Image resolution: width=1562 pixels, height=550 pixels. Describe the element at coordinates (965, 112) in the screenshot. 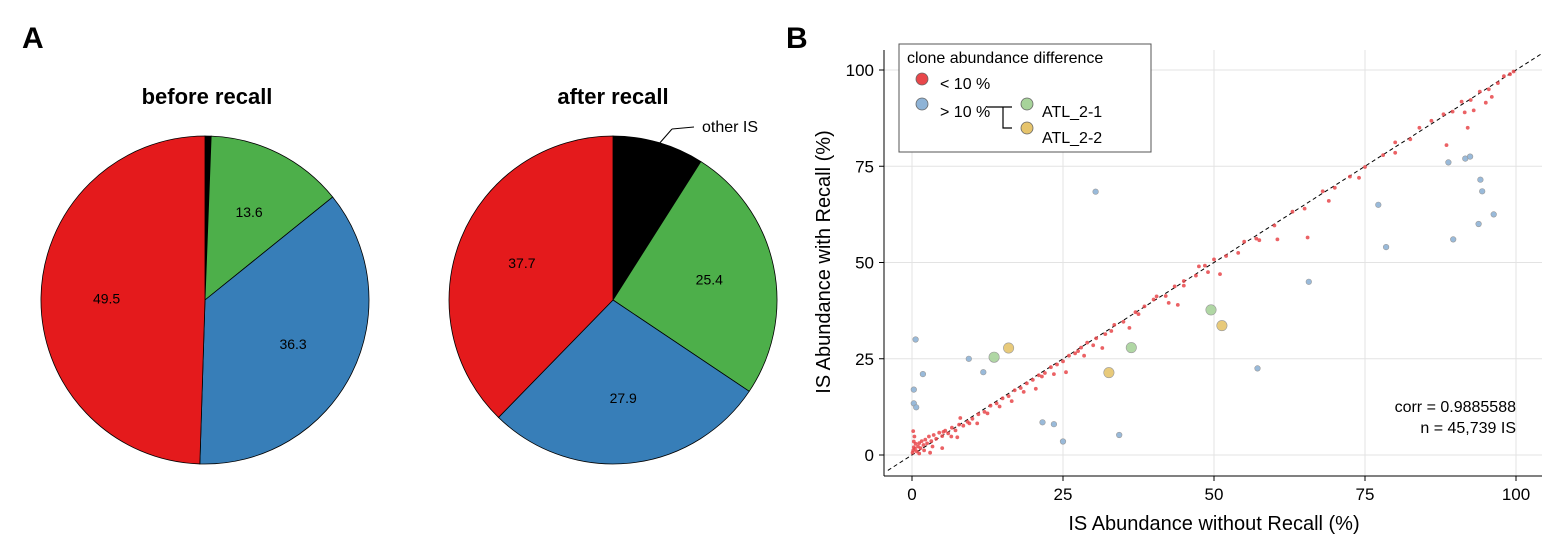

I see `legend-label-gt10: > 10 %` at that location.